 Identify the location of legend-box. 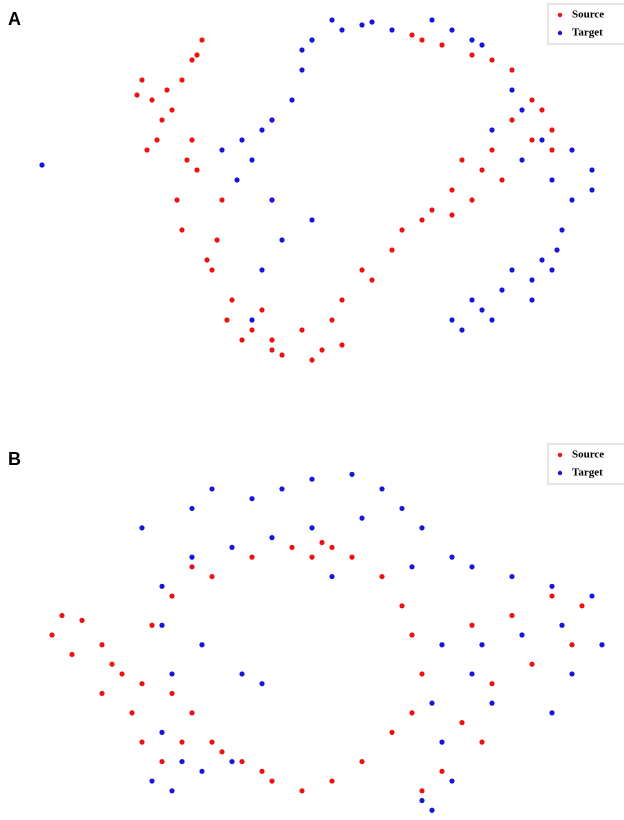
(585, 24).